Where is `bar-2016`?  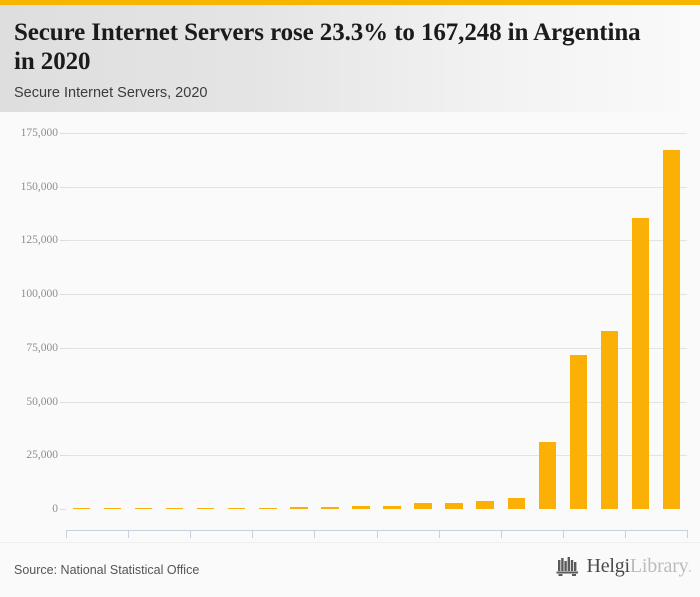 bar-2016 is located at coordinates (547, 475).